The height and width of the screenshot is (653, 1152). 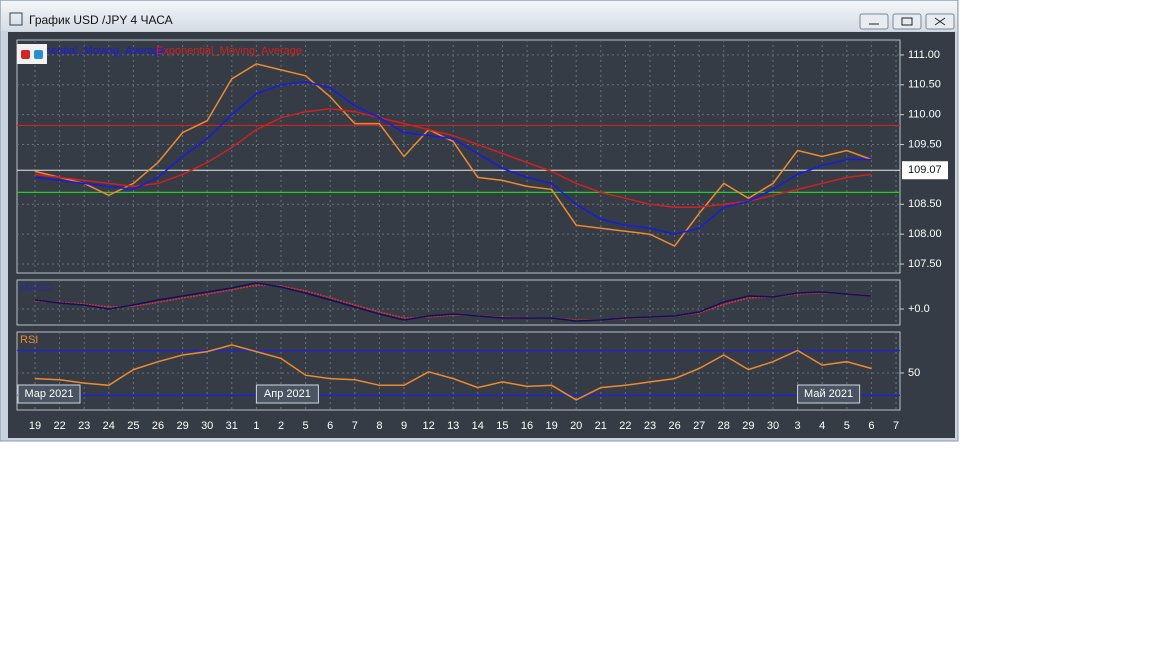 I want to click on x-tick-label: 16, so click(x=527, y=426).